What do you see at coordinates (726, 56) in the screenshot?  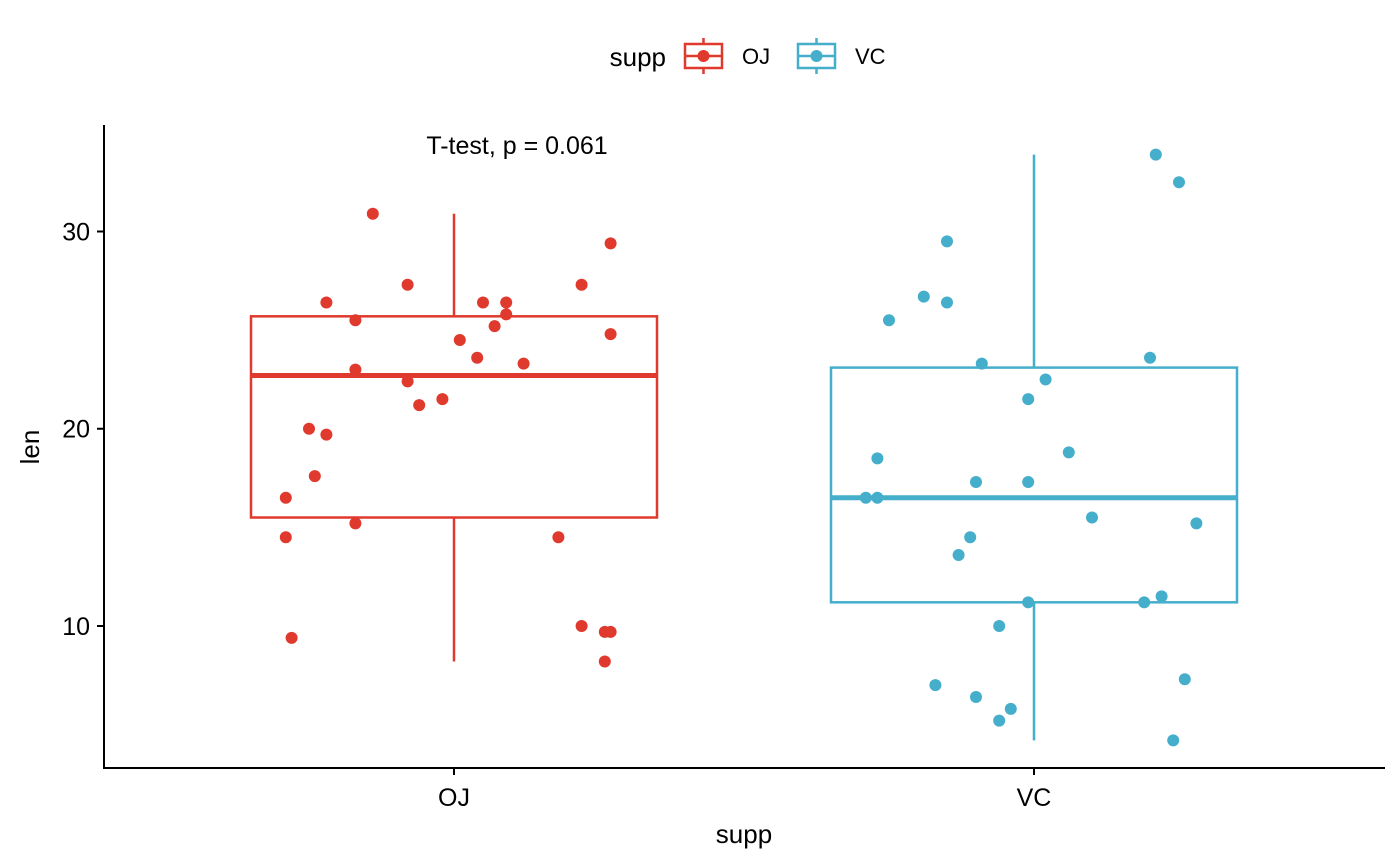 I see `legend-entry-oj: OJ` at bounding box center [726, 56].